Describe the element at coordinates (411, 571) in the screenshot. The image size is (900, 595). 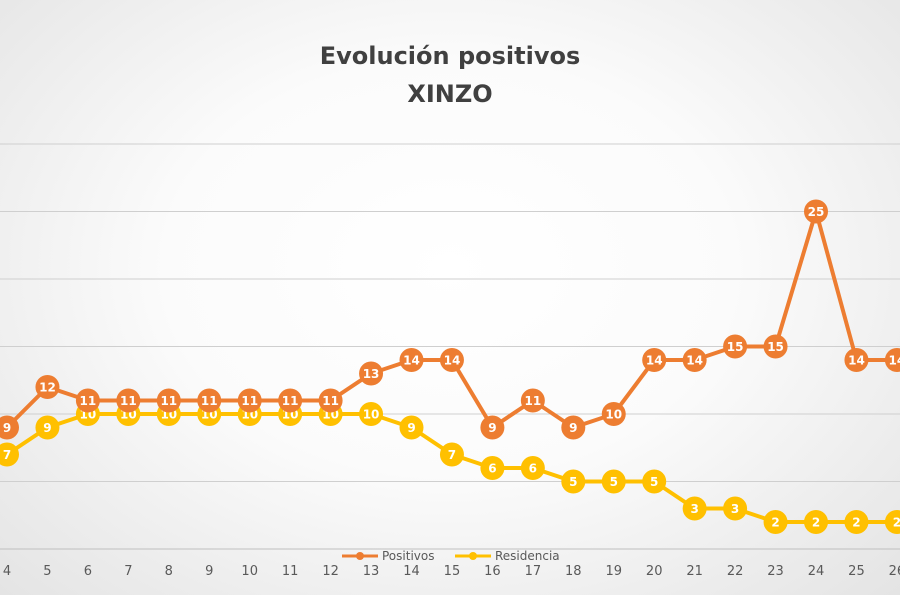
I see `x-tick-label: 14` at that location.